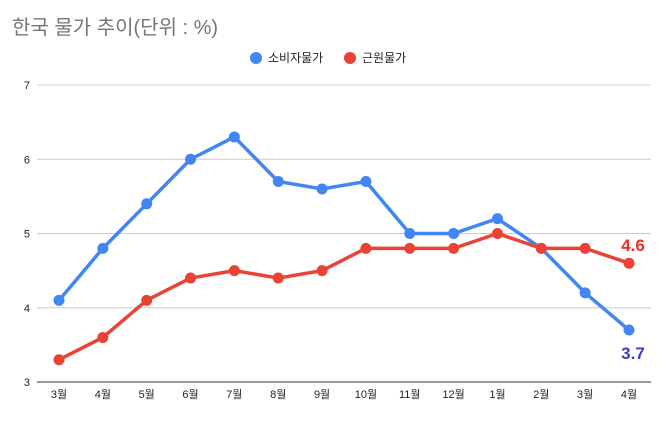  Describe the element at coordinates (190, 394) in the screenshot. I see `x-tick-label: 6월` at that location.